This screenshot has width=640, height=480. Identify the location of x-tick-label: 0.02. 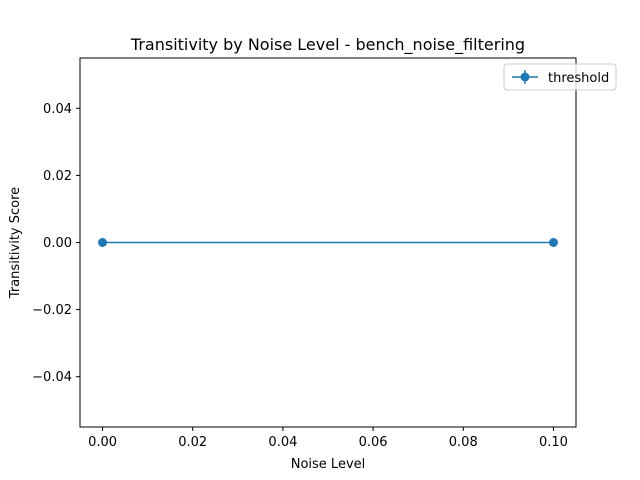
(192, 442).